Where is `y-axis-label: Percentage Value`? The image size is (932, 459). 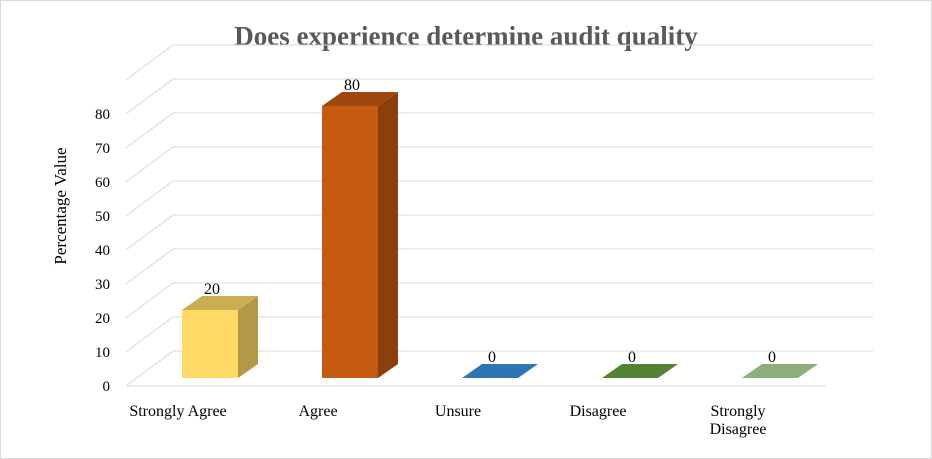
y-axis-label: Percentage Value is located at coordinates (60, 205).